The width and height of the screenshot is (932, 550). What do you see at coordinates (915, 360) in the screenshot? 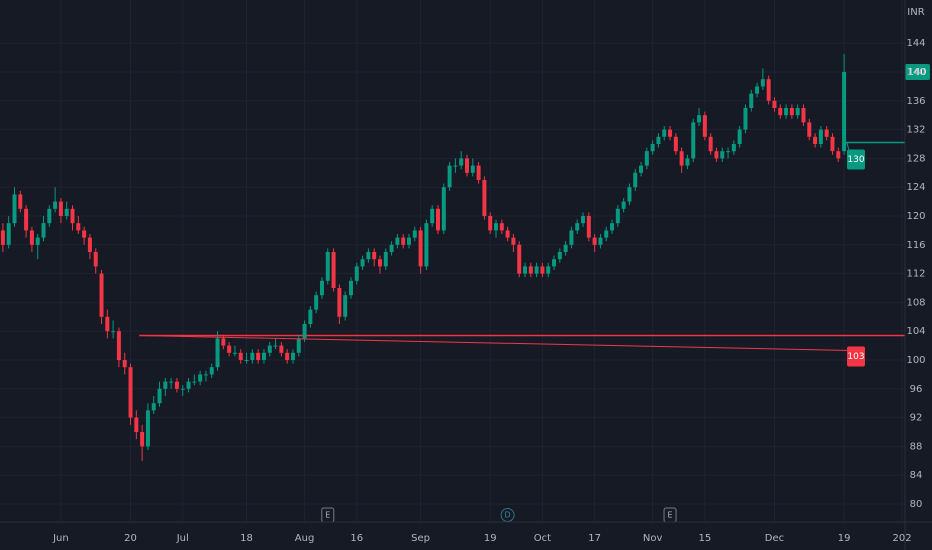
I see `y-tick-label: 100` at bounding box center [915, 360].